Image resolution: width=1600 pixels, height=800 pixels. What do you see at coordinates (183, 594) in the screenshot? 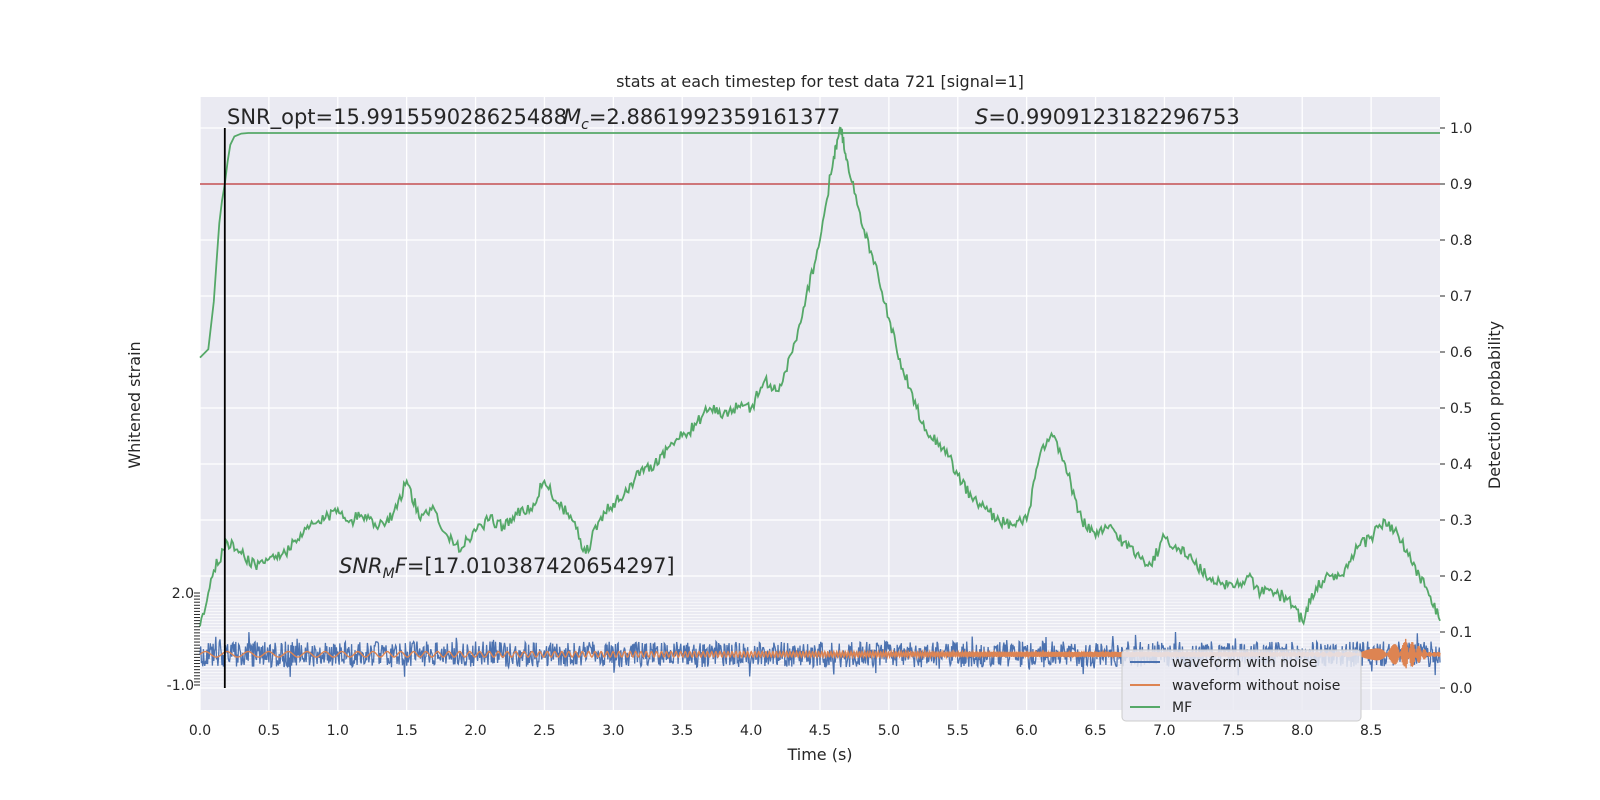
I see `y-left-tick-label: 2.0` at bounding box center [183, 594].